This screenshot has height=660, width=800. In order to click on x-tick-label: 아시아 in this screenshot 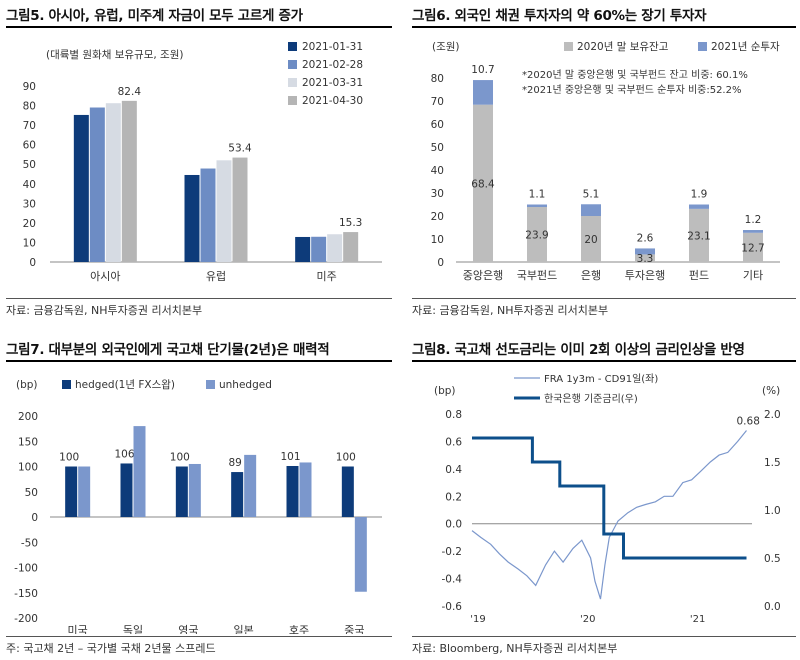, I will do `click(105, 276)`.